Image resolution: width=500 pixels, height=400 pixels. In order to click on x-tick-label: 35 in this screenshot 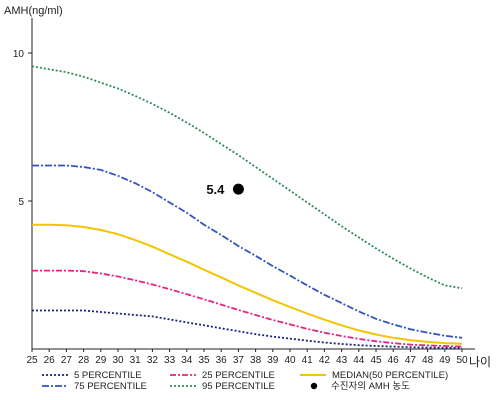, I will do `click(204, 360)`.